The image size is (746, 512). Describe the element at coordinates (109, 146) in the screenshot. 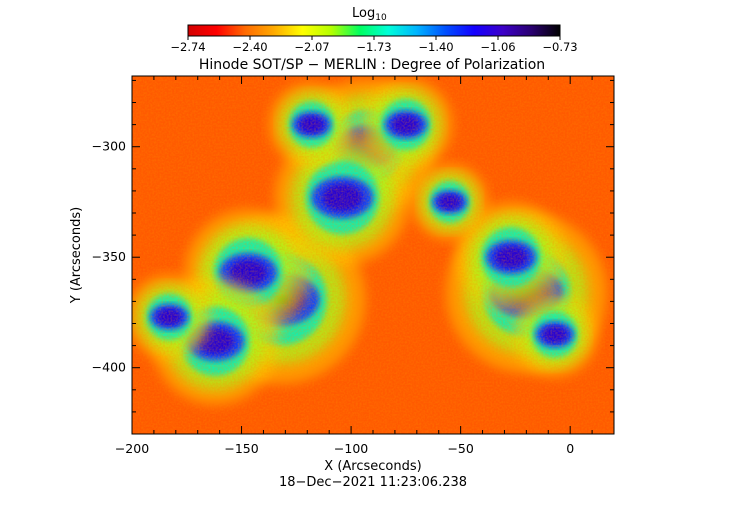

I see `y-tick-label: −300` at that location.